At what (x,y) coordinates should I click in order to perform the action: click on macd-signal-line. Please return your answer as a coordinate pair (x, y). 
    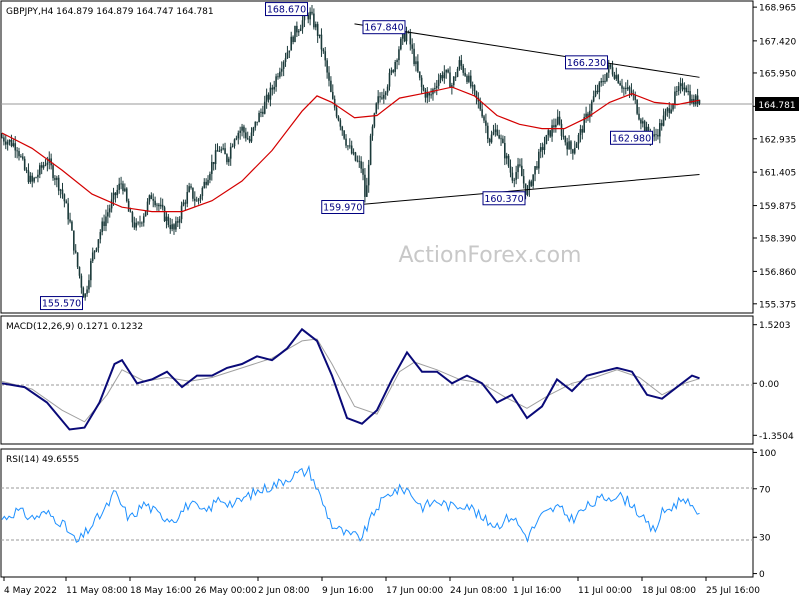
    Looking at the image, I should click on (350, 380).